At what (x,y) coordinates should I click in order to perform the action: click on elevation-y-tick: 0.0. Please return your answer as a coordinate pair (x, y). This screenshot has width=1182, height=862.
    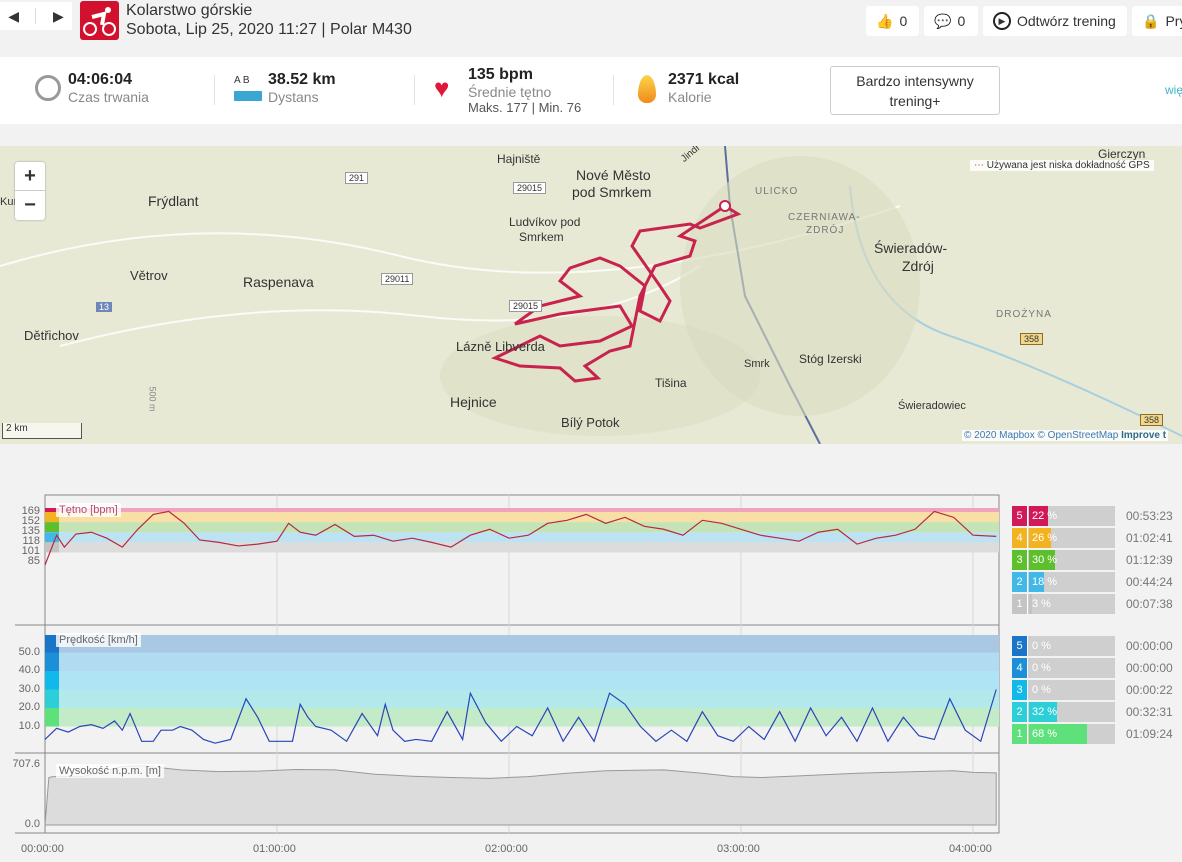
    Looking at the image, I should click on (32, 824).